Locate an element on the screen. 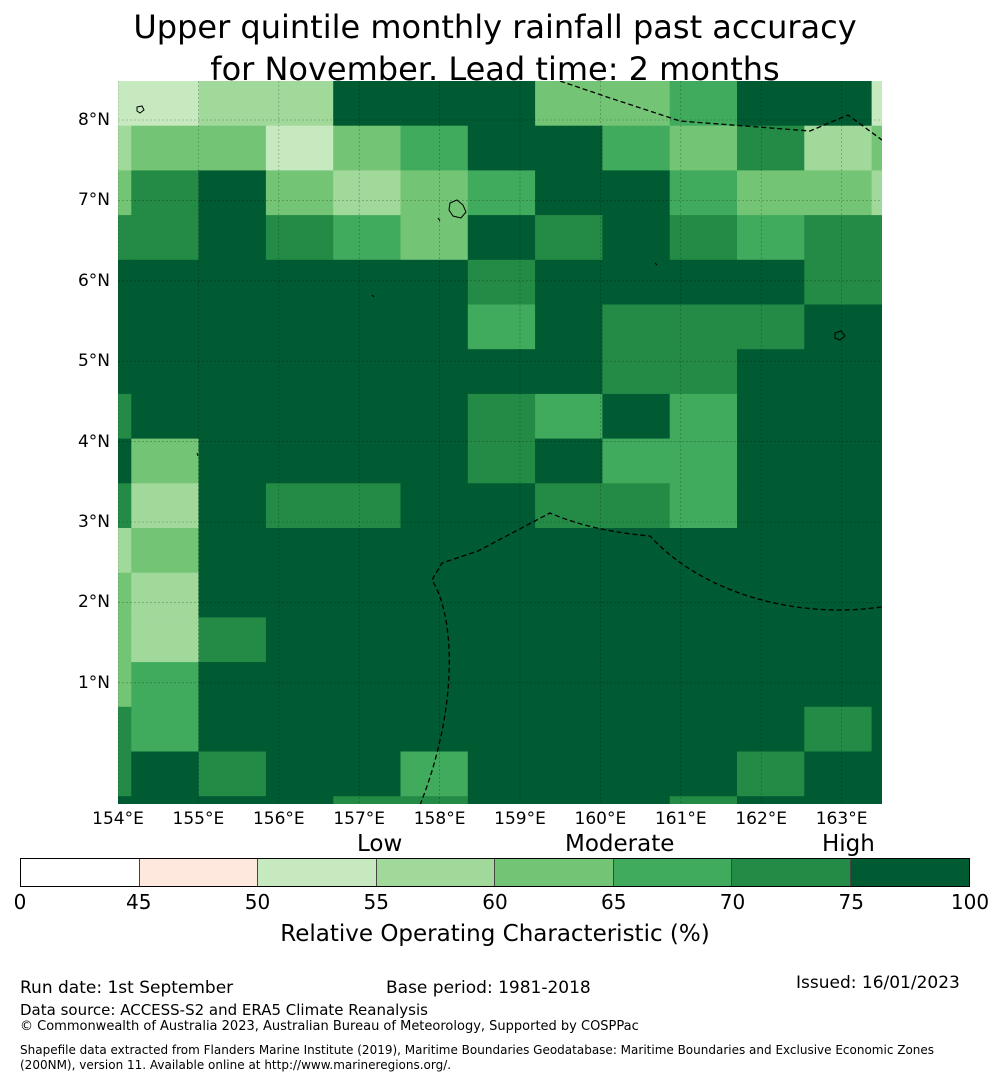  eez-boundary-north is located at coordinates (720, 111).